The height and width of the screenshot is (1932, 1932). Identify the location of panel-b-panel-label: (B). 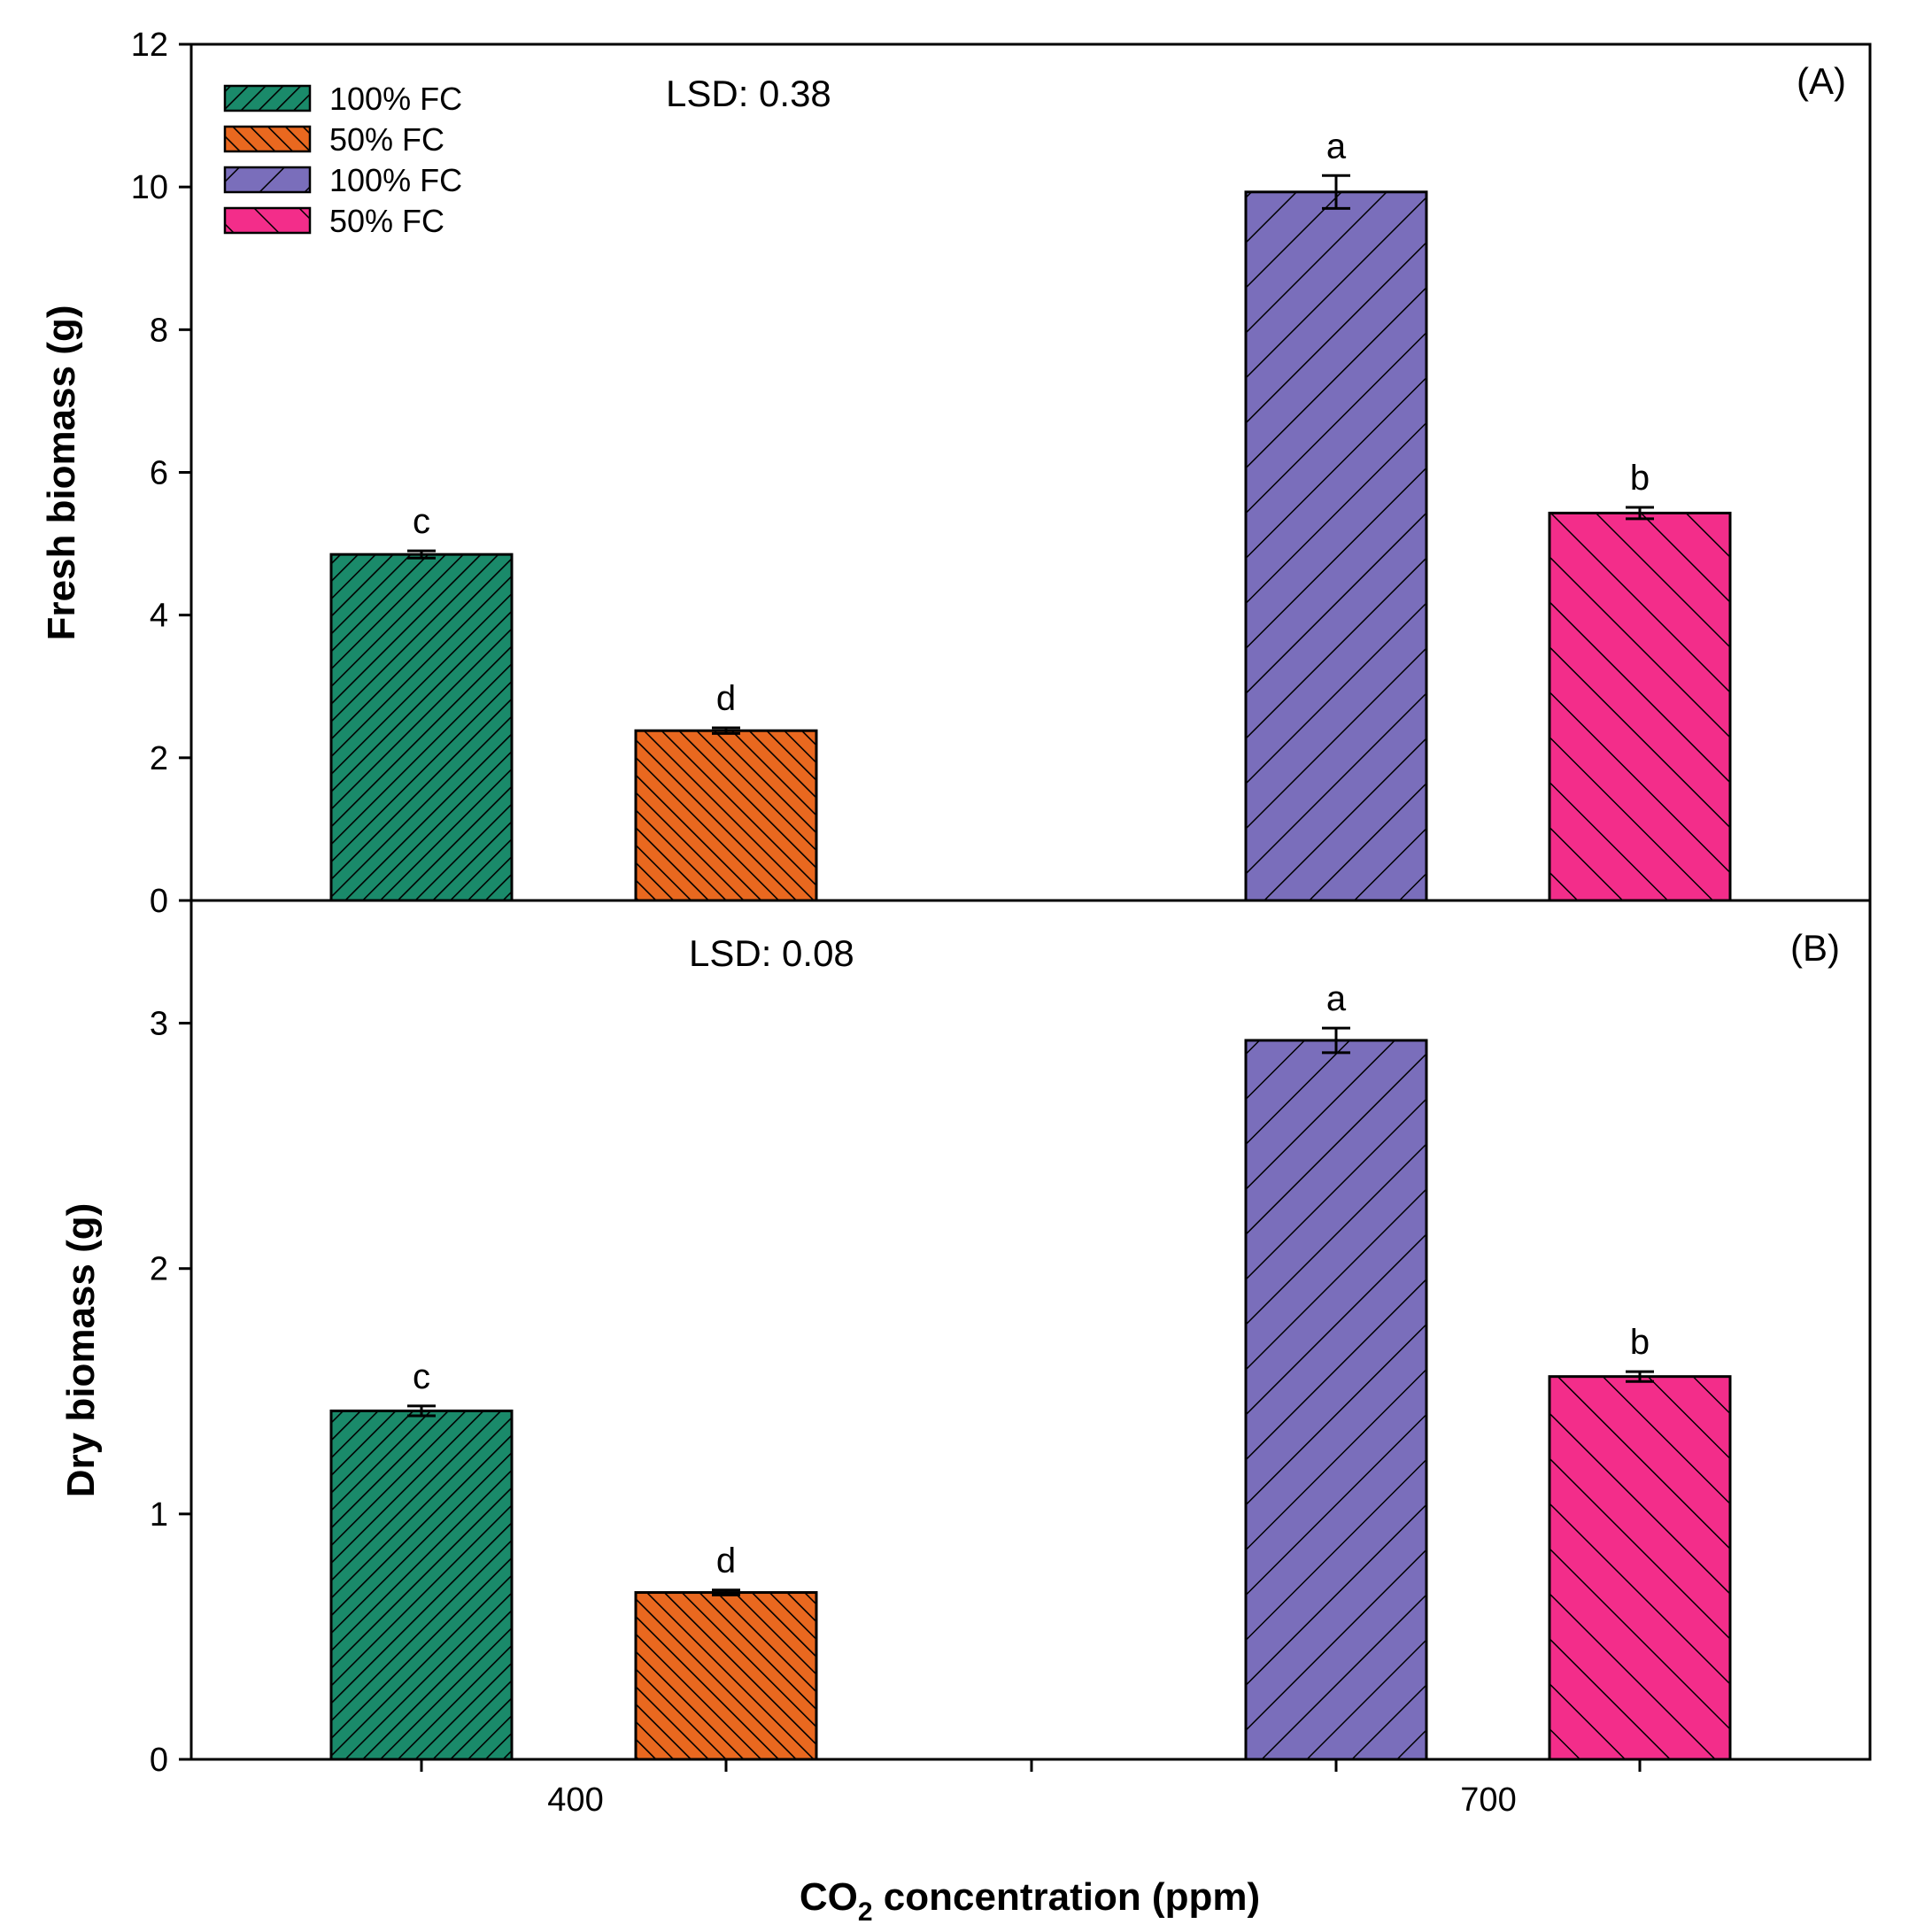
(1815, 948).